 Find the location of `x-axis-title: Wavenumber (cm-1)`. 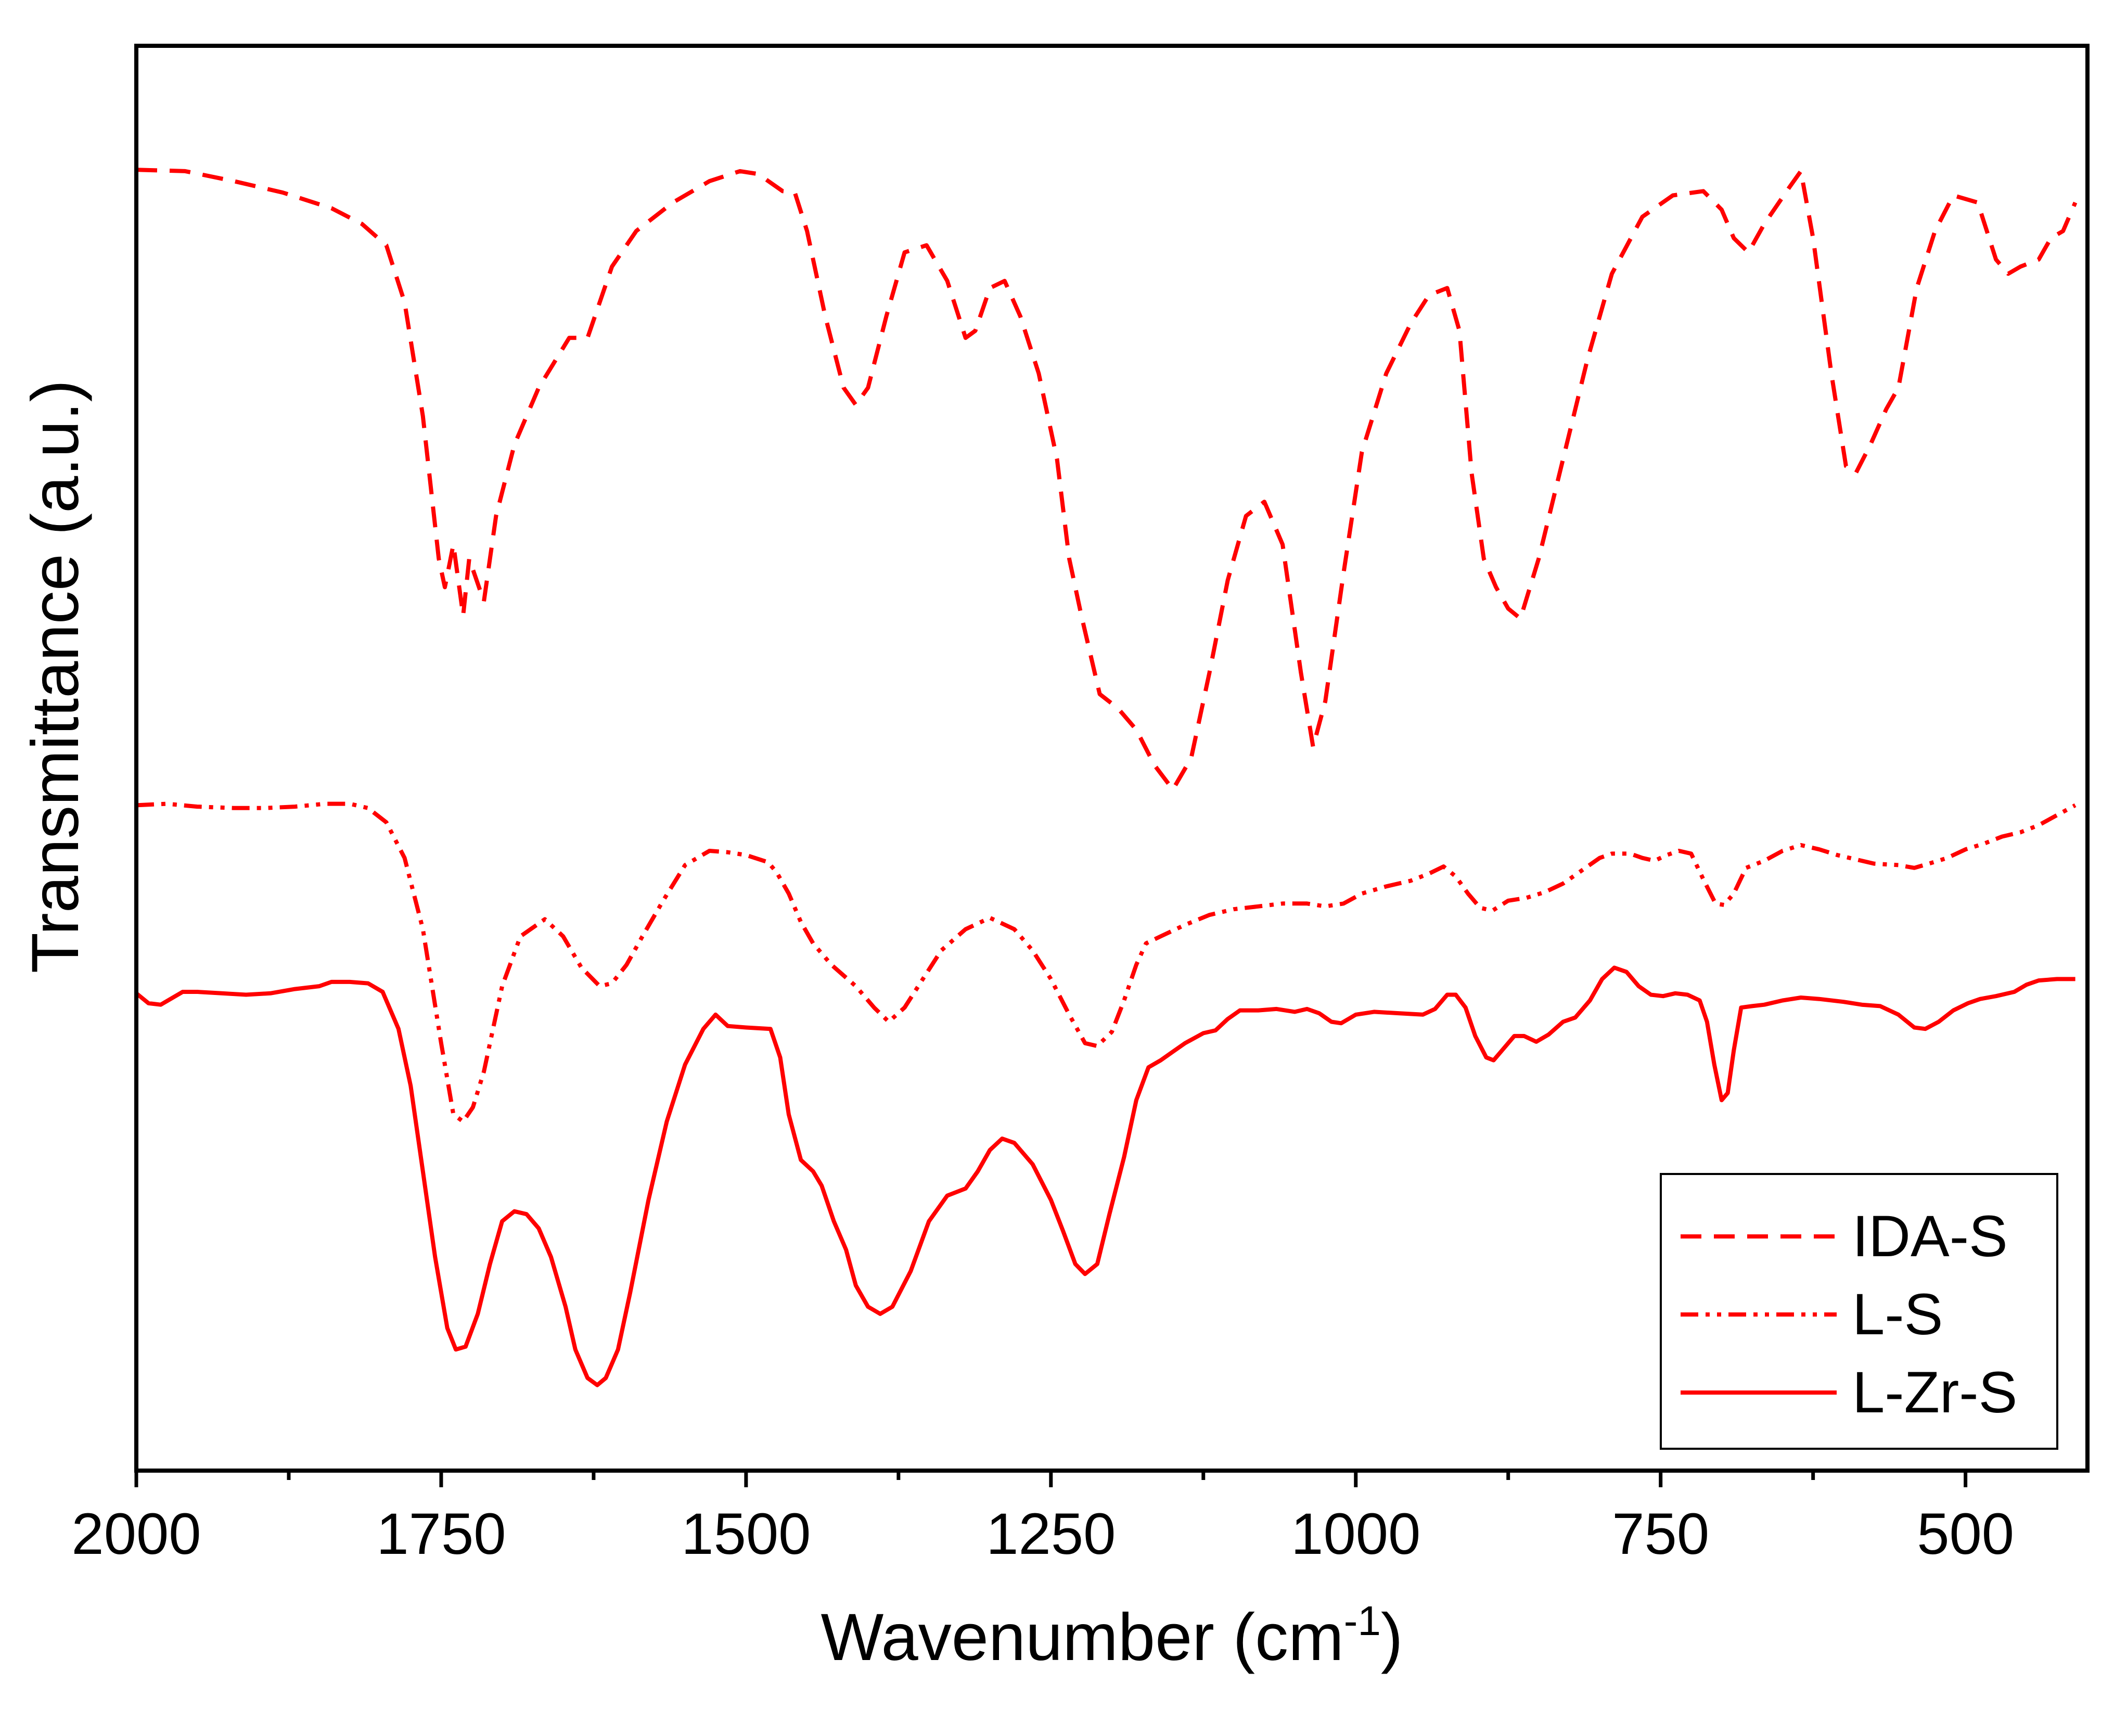

x-axis-title: Wavenumber (cm-1) is located at coordinates (1112, 1636).